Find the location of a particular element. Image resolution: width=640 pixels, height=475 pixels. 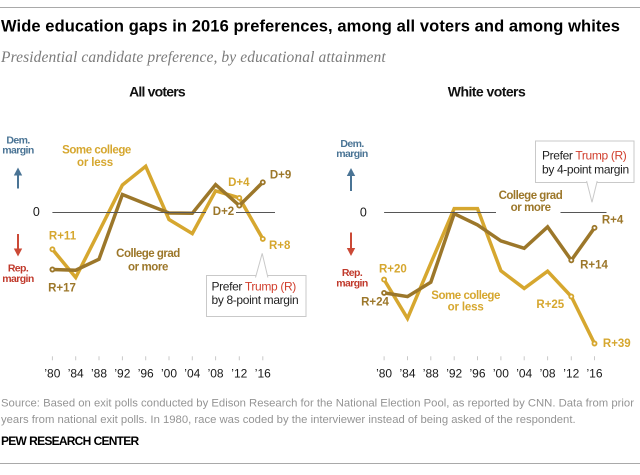

svg-text: D+2 is located at coordinates (223, 212).